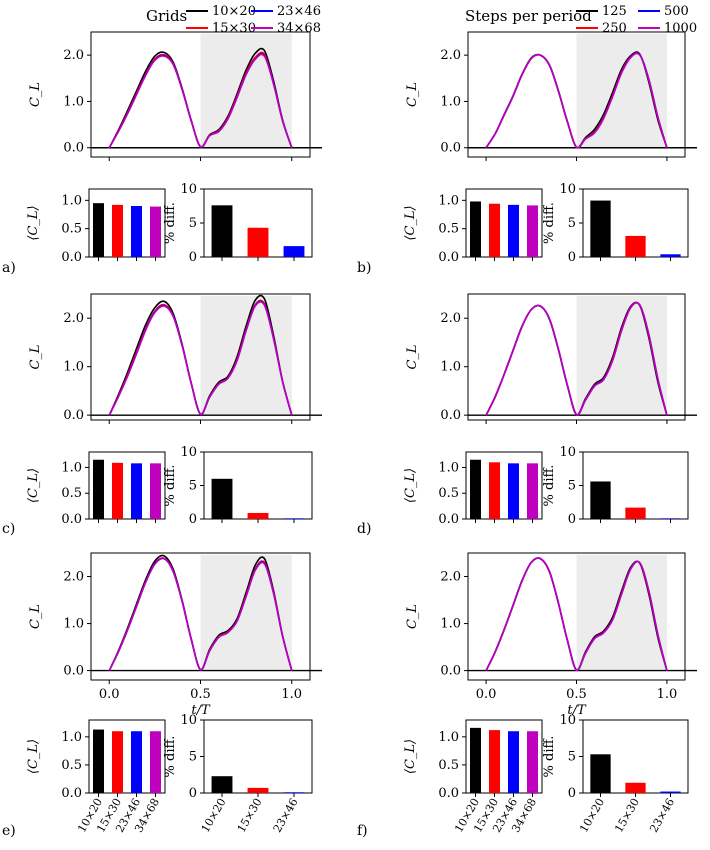  What do you see at coordinates (234, 11) in the screenshot?
I see `legend-label-0: 10×20` at bounding box center [234, 11].